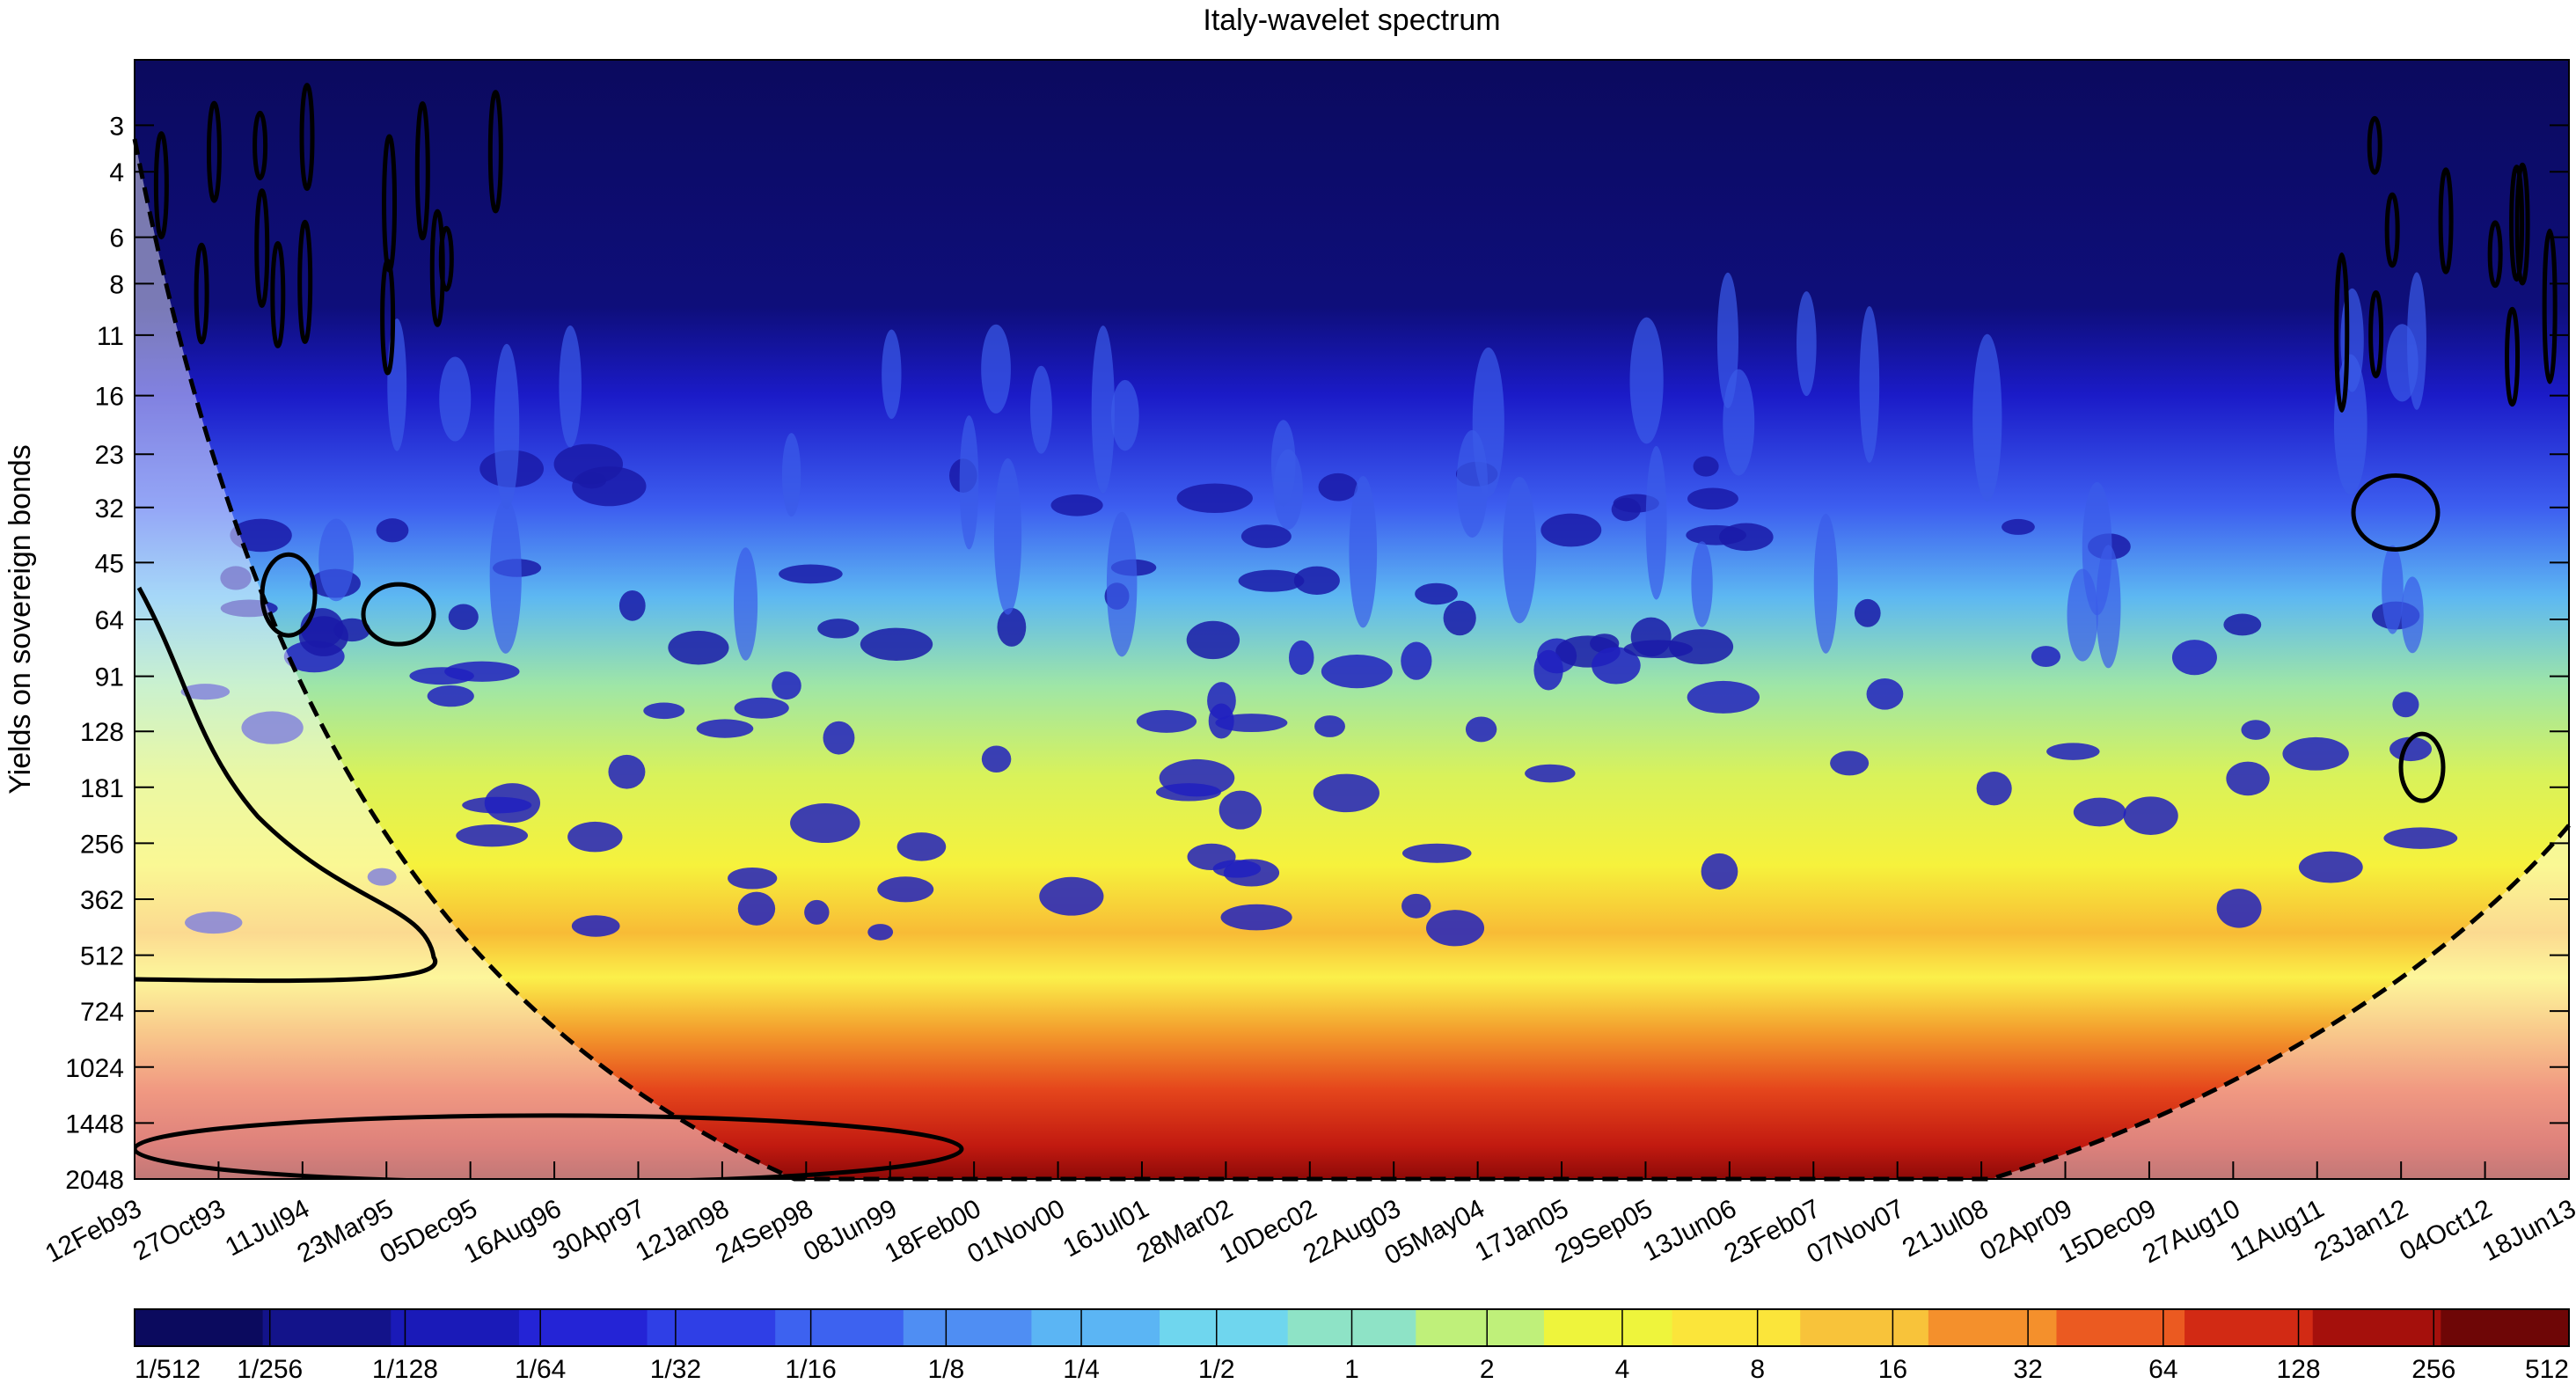 This screenshot has height=1384, width=2576. Describe the element at coordinates (20, 620) in the screenshot. I see `y-axis-label: Yields on sovereign bonds` at that location.